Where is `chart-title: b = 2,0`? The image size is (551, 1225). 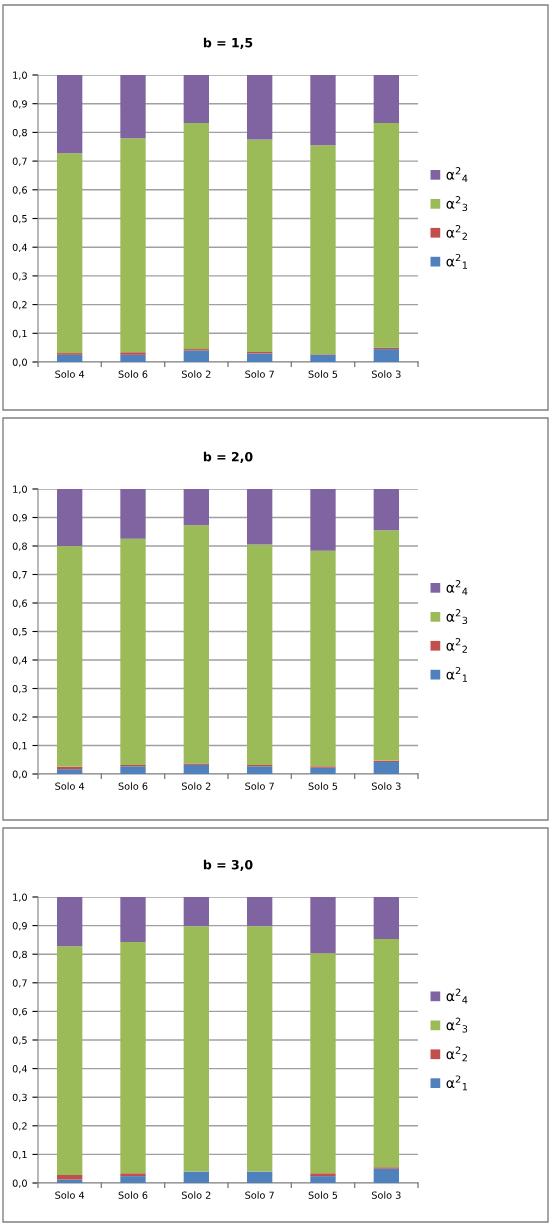 chart-title: b = 2,0 is located at coordinates (228, 457).